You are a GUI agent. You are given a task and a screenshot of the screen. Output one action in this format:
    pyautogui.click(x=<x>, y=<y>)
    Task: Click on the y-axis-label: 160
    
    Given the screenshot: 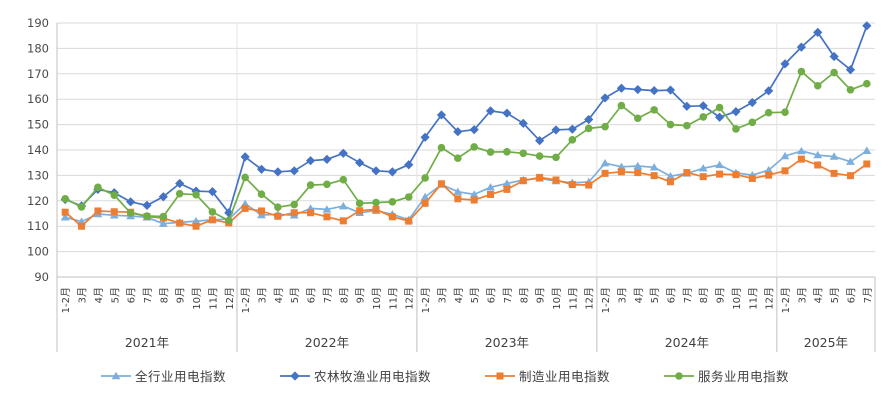 What is the action you would take?
    pyautogui.click(x=38, y=99)
    